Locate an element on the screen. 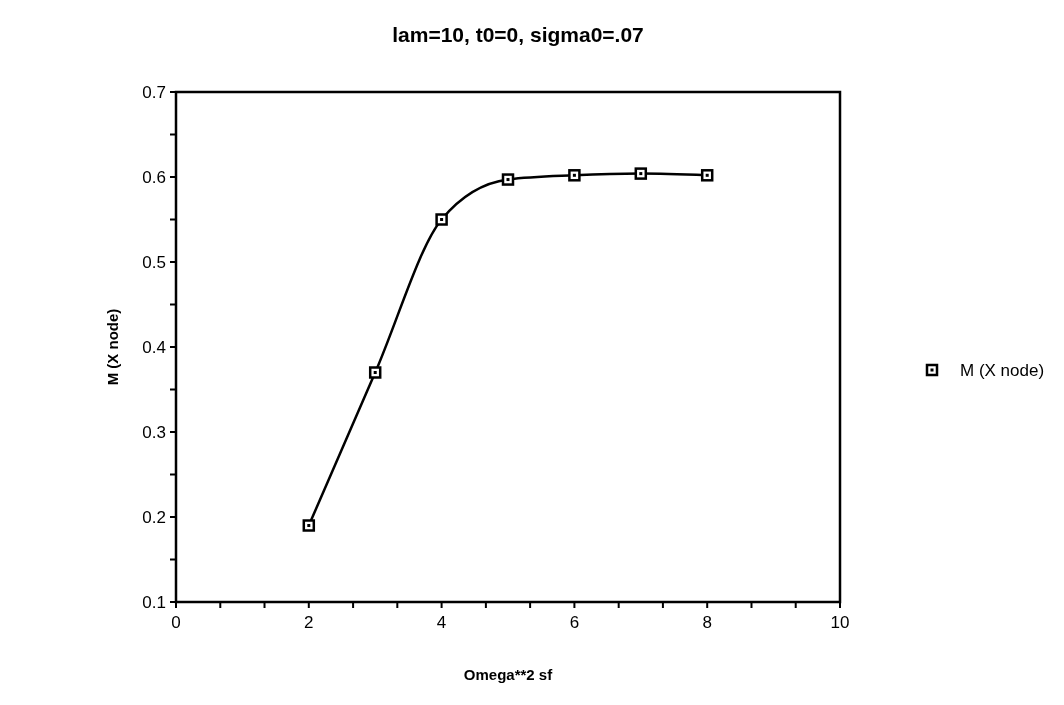 The height and width of the screenshot is (705, 1064). y-tick-label: 0.6 is located at coordinates (154, 177).